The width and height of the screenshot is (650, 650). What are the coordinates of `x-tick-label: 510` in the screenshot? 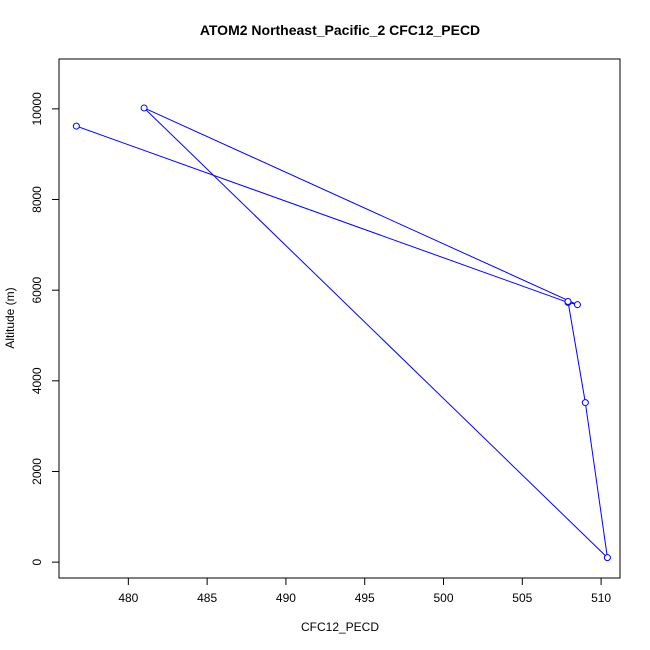 It's located at (601, 598).